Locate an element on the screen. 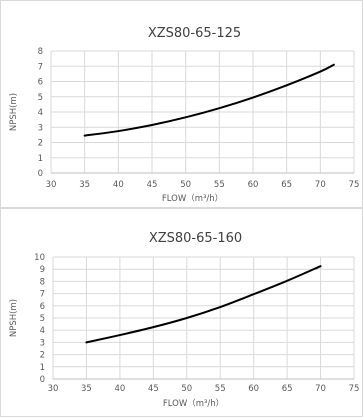  chart-2-x-tick-label: 65 is located at coordinates (287, 389).